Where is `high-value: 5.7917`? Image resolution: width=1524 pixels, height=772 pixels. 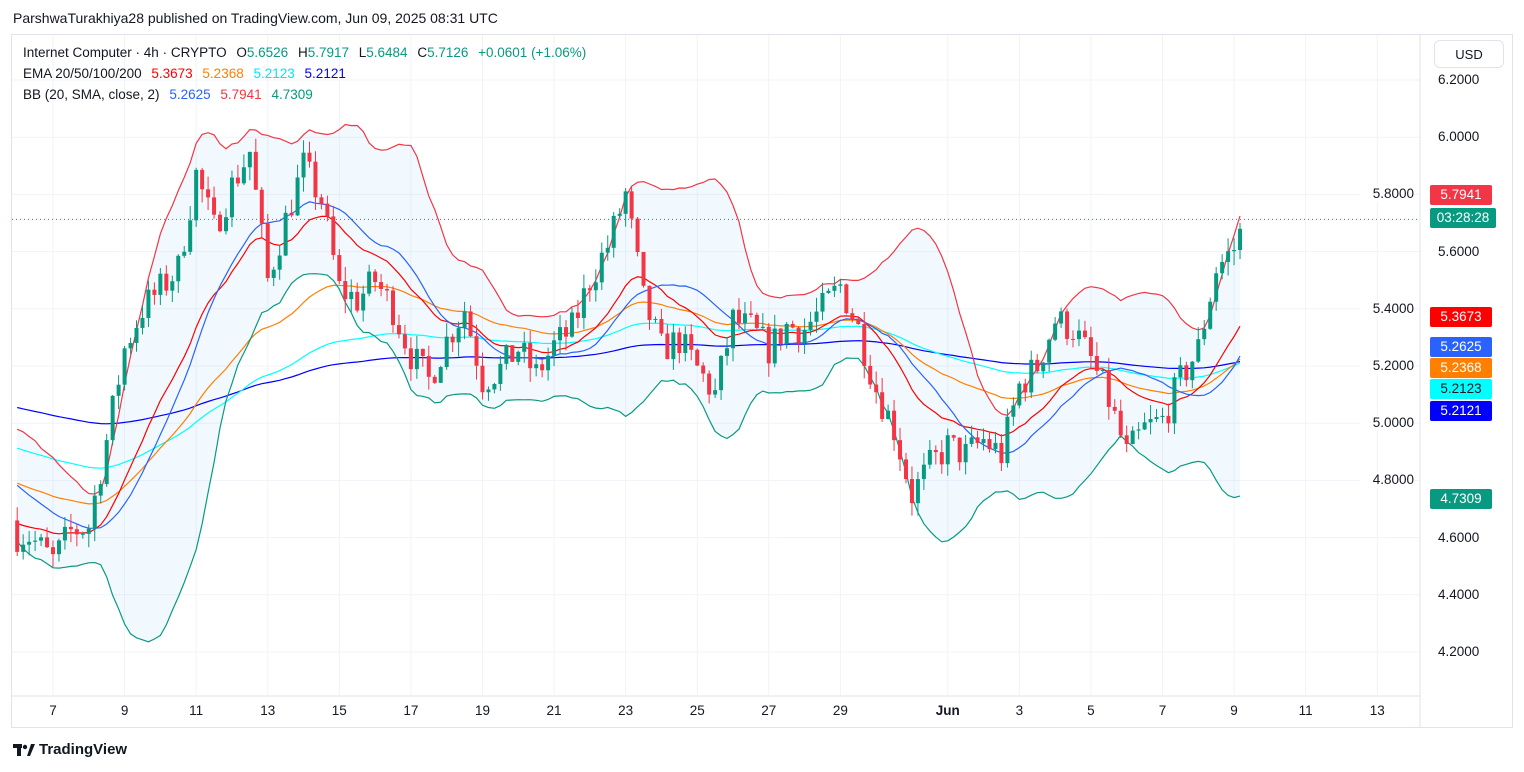 high-value: 5.7917 is located at coordinates (328, 52).